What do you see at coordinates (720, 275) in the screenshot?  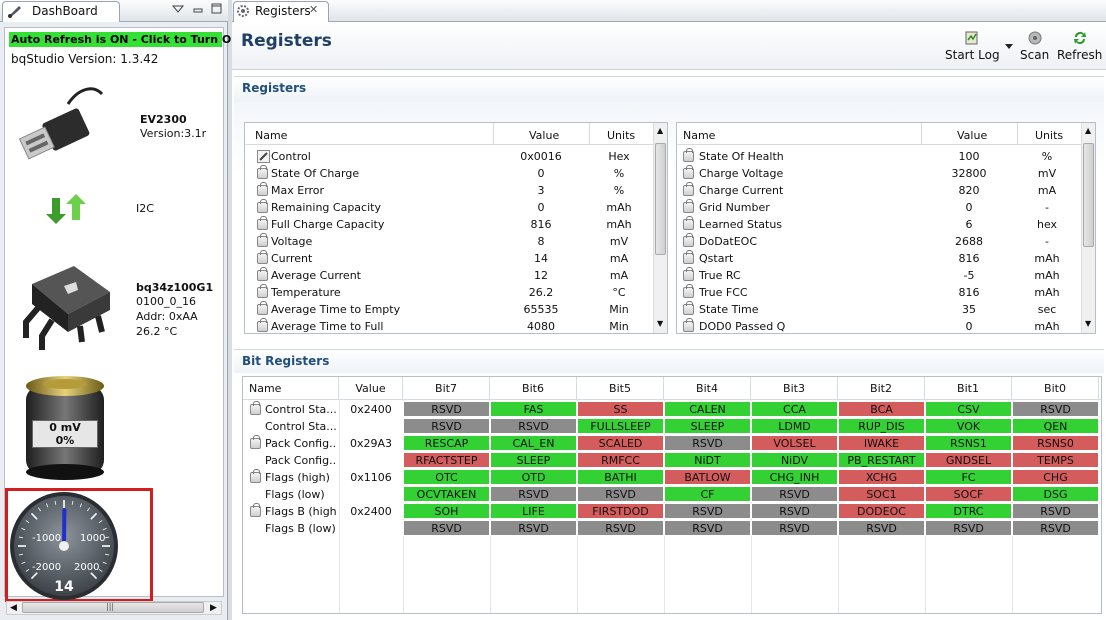 I see `register-name: True RC` at bounding box center [720, 275].